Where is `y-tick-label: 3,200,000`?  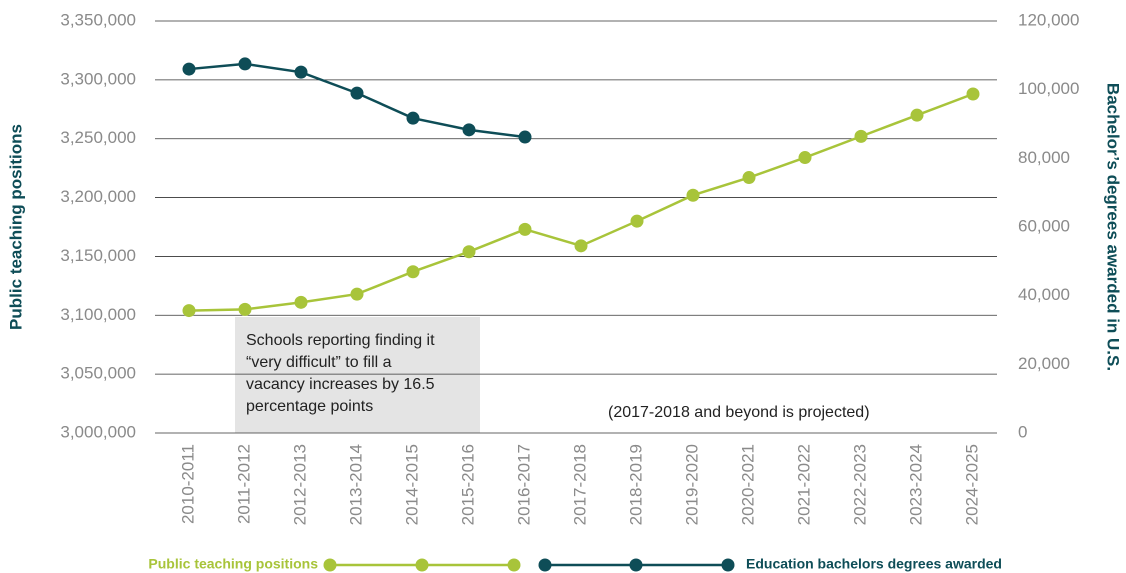 y-tick-label: 3,200,000 is located at coordinates (98, 196).